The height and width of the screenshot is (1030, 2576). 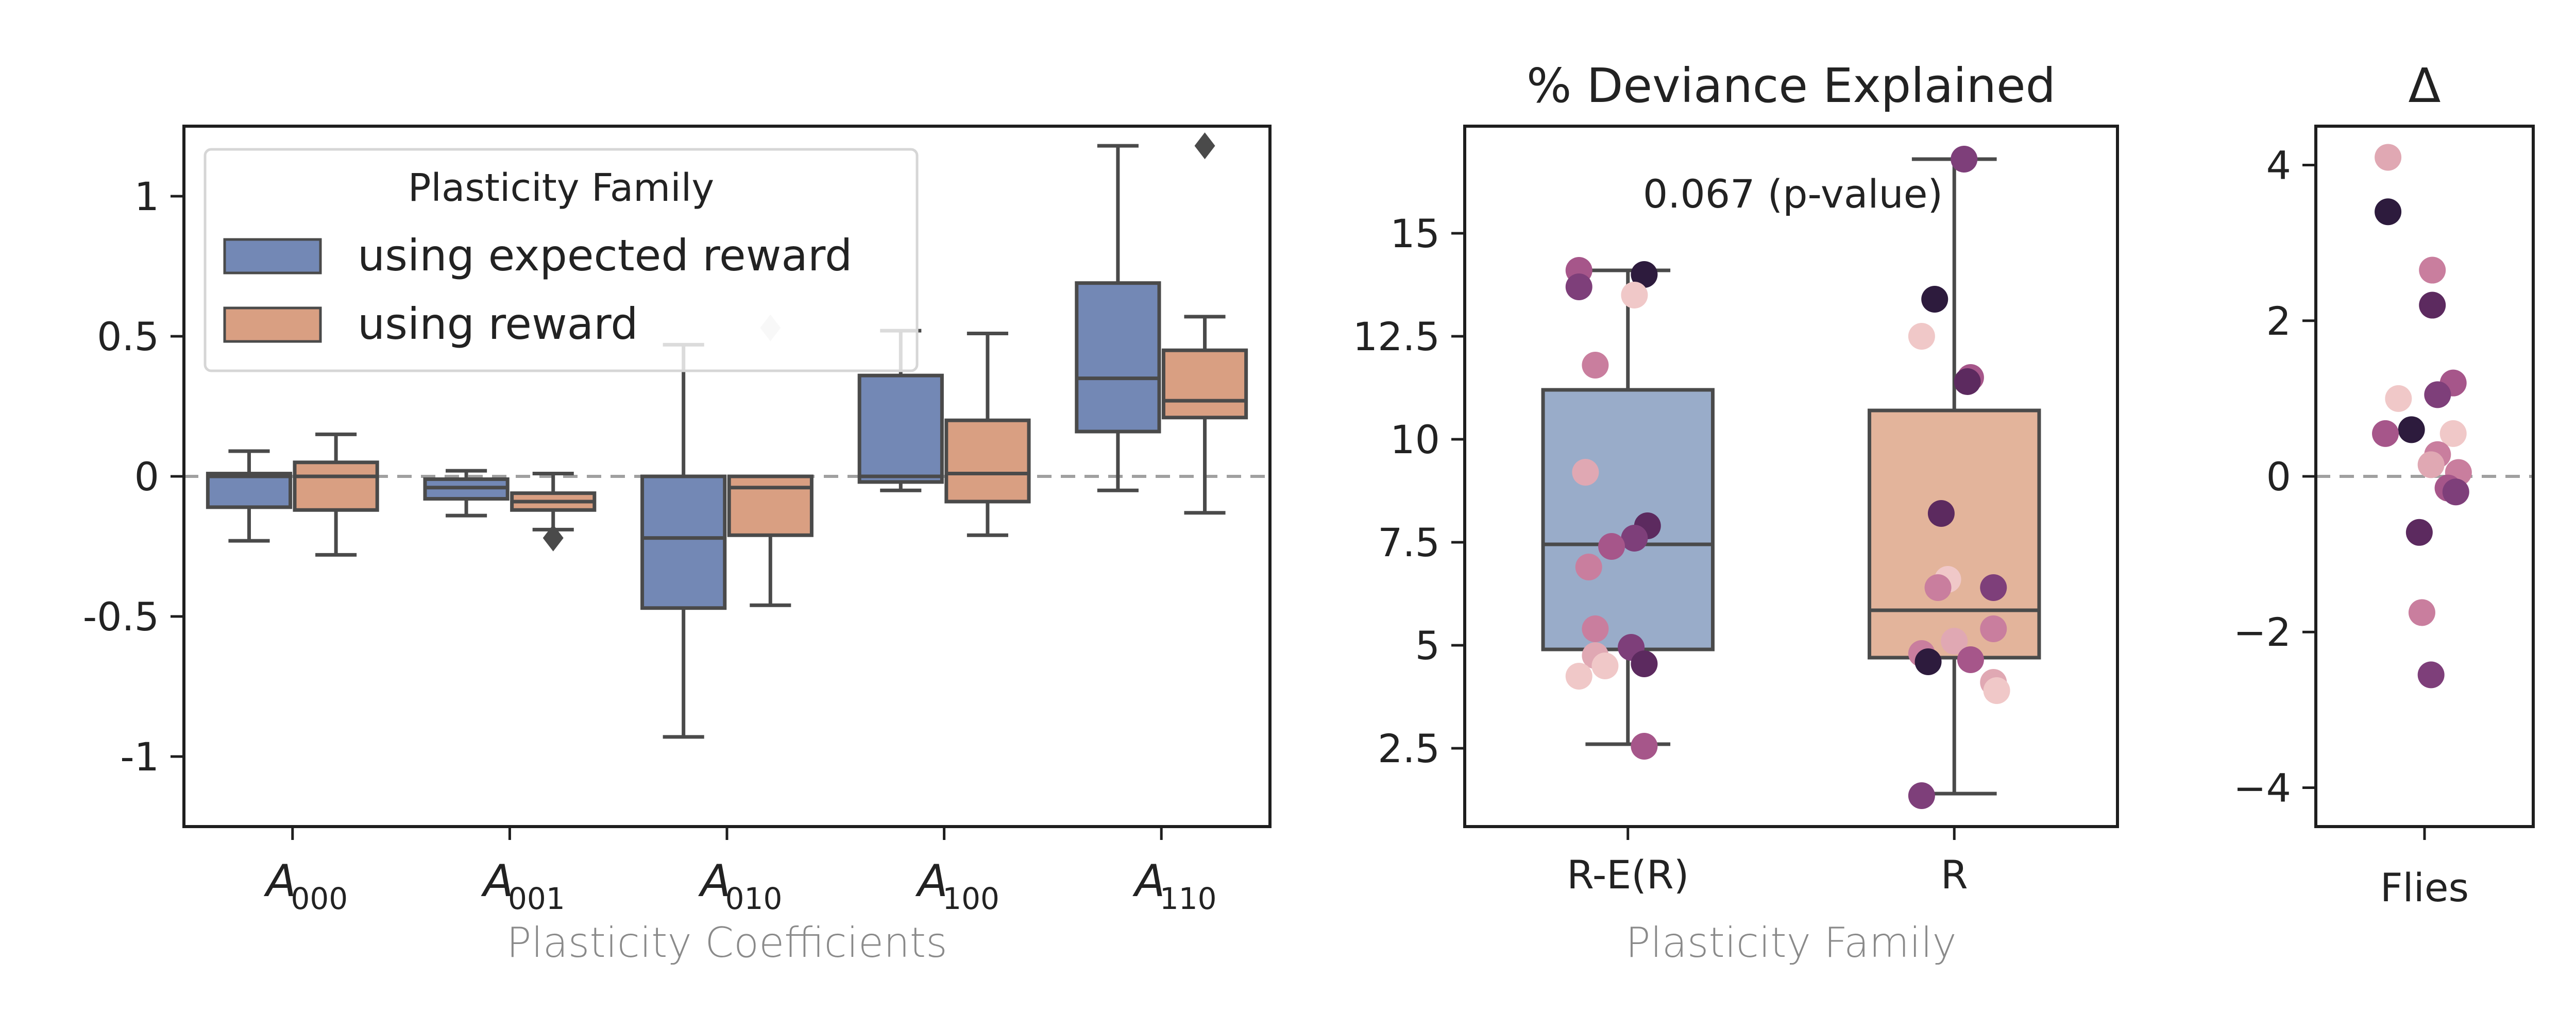 I want to click on legend-title: Plasticity Family, so click(x=561, y=188).